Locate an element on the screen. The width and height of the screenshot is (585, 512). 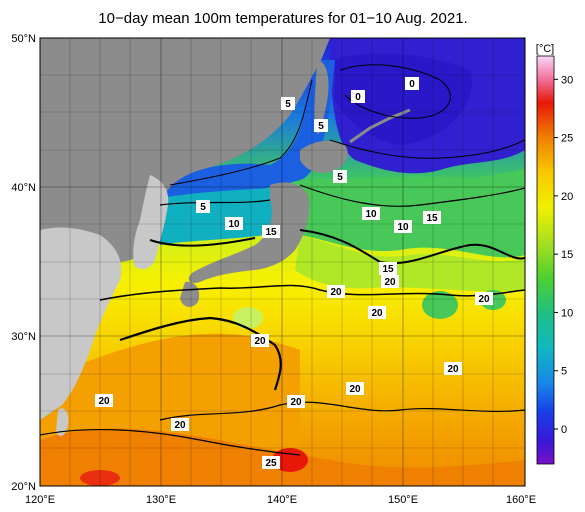
okhotsk-cold-water is located at coordinates (403, 99).